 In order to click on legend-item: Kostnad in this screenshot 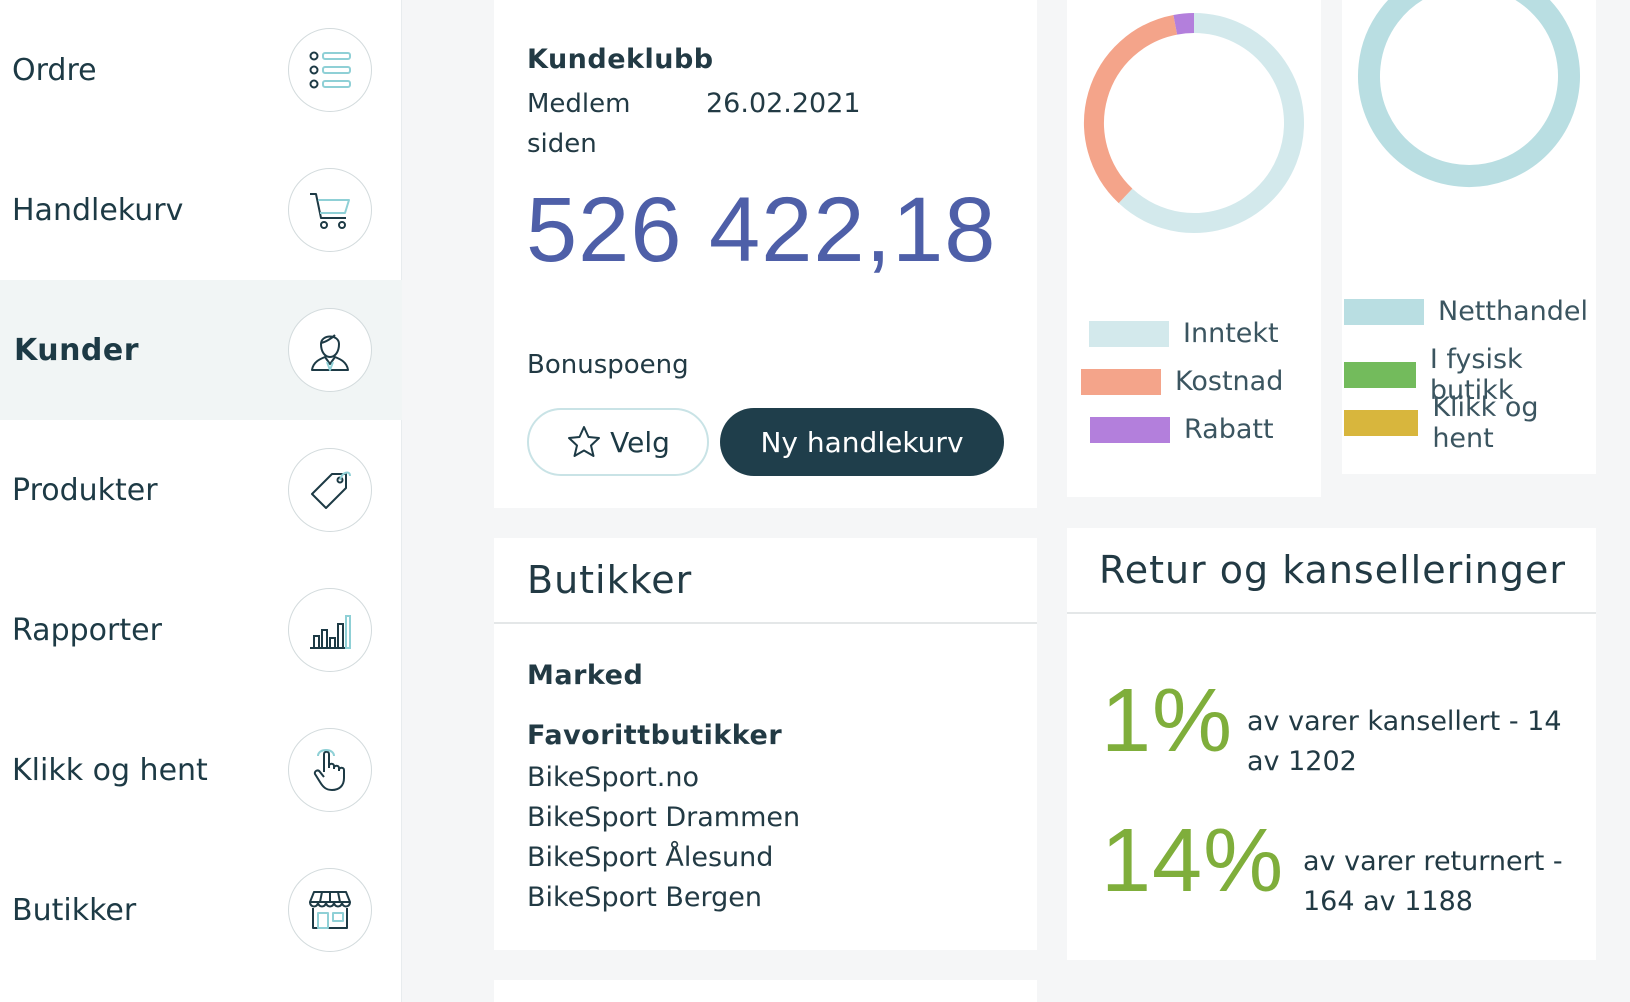, I will do `click(1182, 381)`.